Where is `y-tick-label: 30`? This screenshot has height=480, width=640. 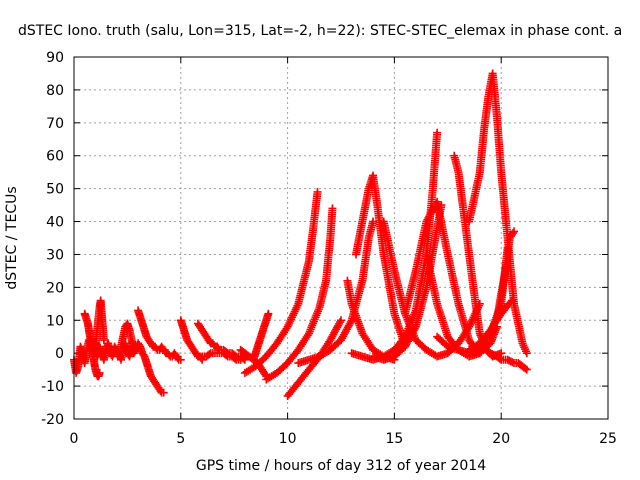
y-tick-label: 30 is located at coordinates (55, 255).